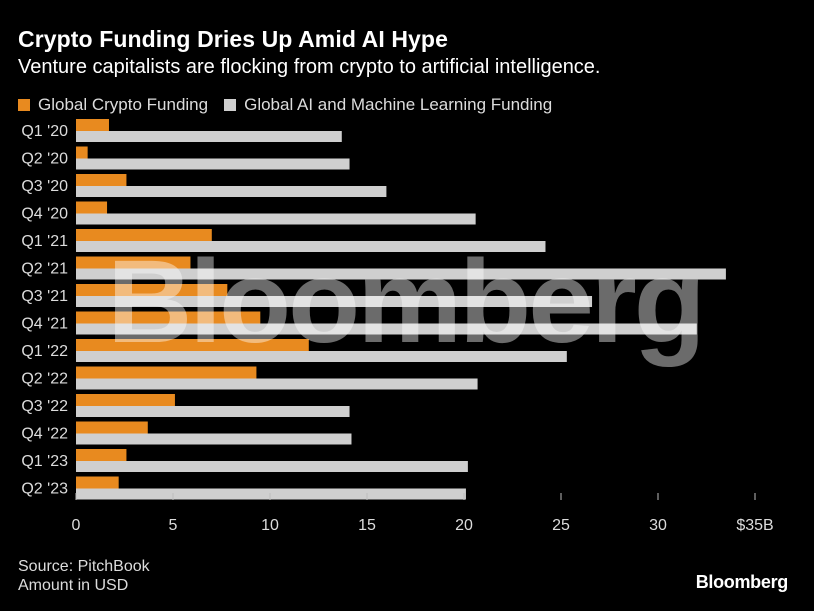  What do you see at coordinates (44, 186) in the screenshot?
I see `category-label: Q3 '20` at bounding box center [44, 186].